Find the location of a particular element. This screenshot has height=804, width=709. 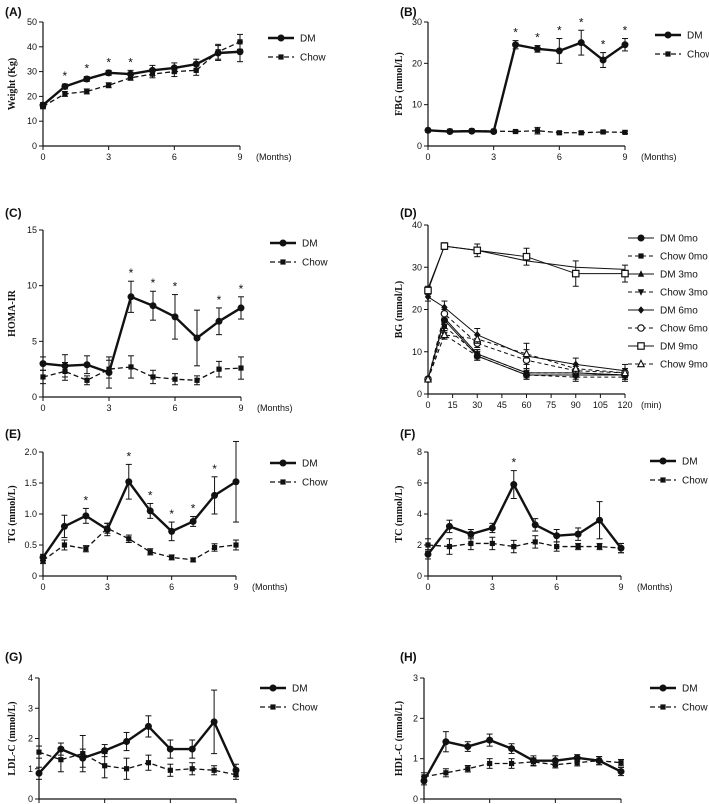

legend-label: Chow 6mo is located at coordinates (684, 329).